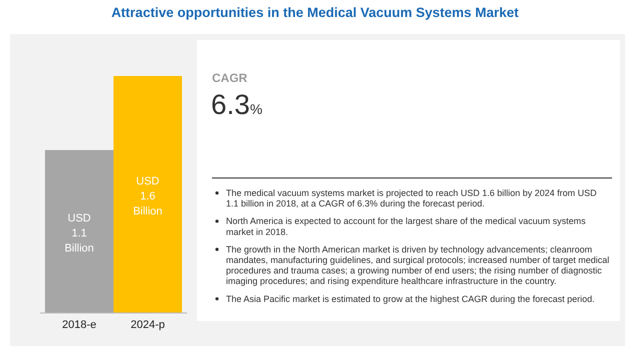 Image resolution: width=631 pixels, height=353 pixels. I want to click on x-tick-label: 2024-p, so click(147, 325).